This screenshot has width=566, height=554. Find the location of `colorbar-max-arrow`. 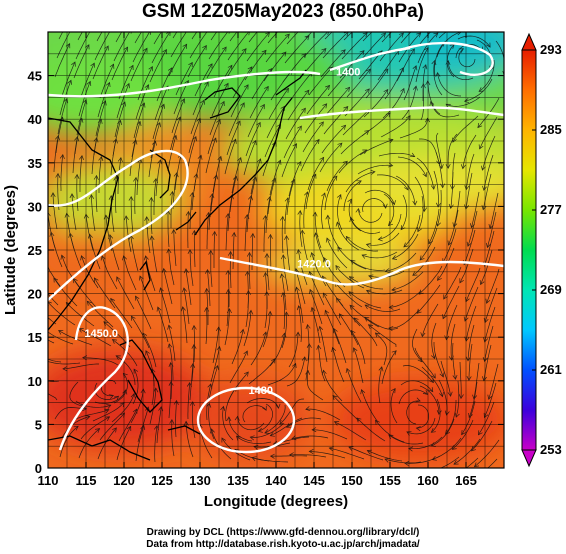

colorbar-max-arrow is located at coordinates (529, 41).